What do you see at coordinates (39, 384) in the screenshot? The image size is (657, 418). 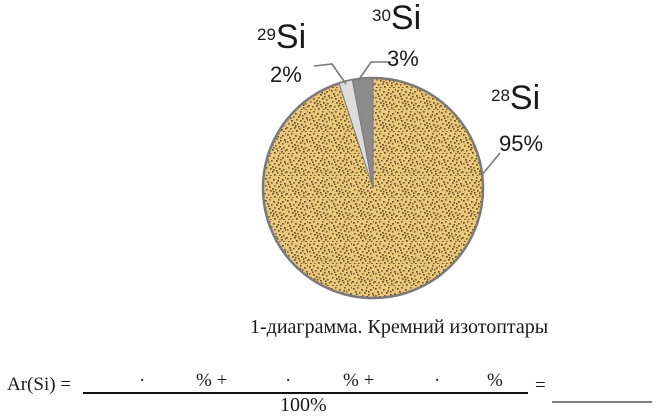 I see `formula-lhs: Ar(Si) =` at bounding box center [39, 384].